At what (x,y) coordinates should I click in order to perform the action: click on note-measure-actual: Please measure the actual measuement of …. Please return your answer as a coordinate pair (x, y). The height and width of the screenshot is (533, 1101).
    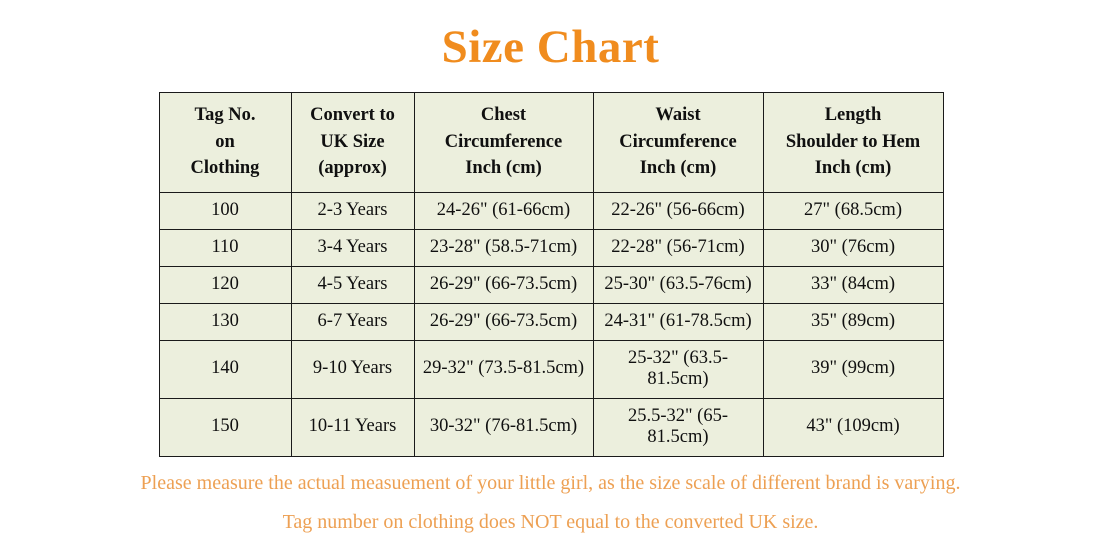
    Looking at the image, I should click on (550, 482).